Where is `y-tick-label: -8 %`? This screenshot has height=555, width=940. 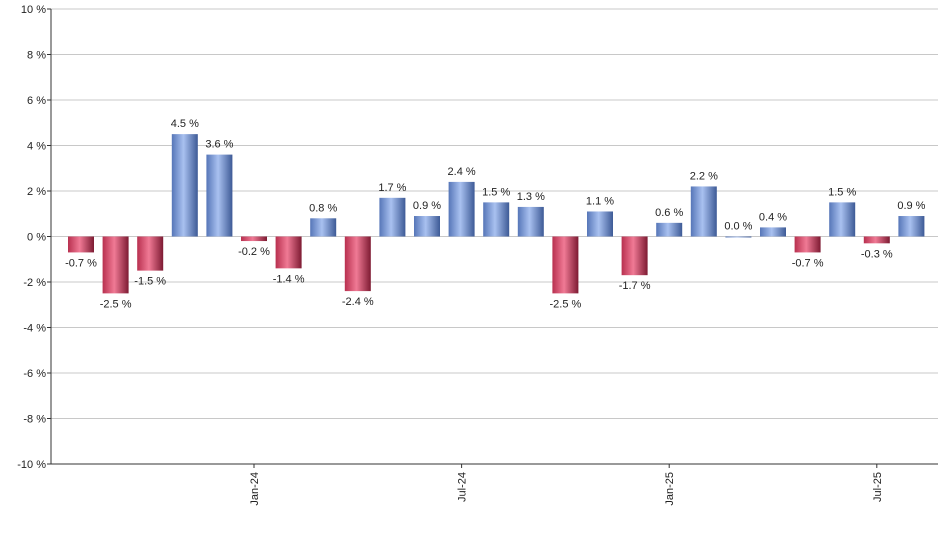 y-tick-label: -8 % is located at coordinates (34, 420).